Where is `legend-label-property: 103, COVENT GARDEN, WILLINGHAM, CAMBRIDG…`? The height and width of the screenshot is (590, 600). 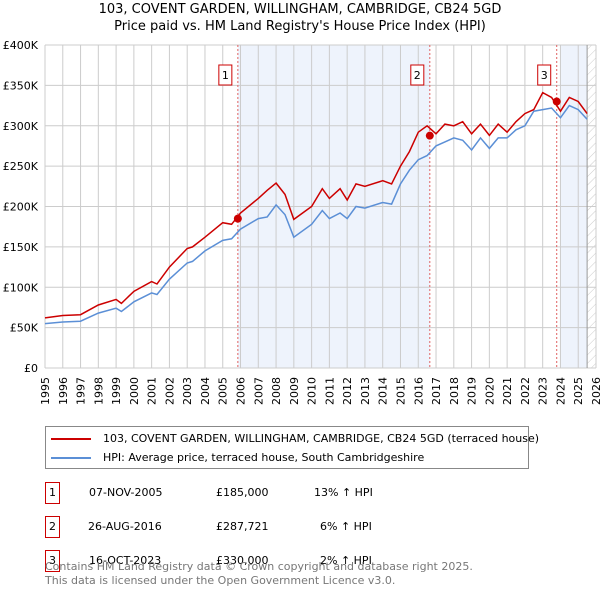
legend-label-property: 103, COVENT GARDEN, WILLINGHAM, CAMBRIDG… is located at coordinates (321, 438).